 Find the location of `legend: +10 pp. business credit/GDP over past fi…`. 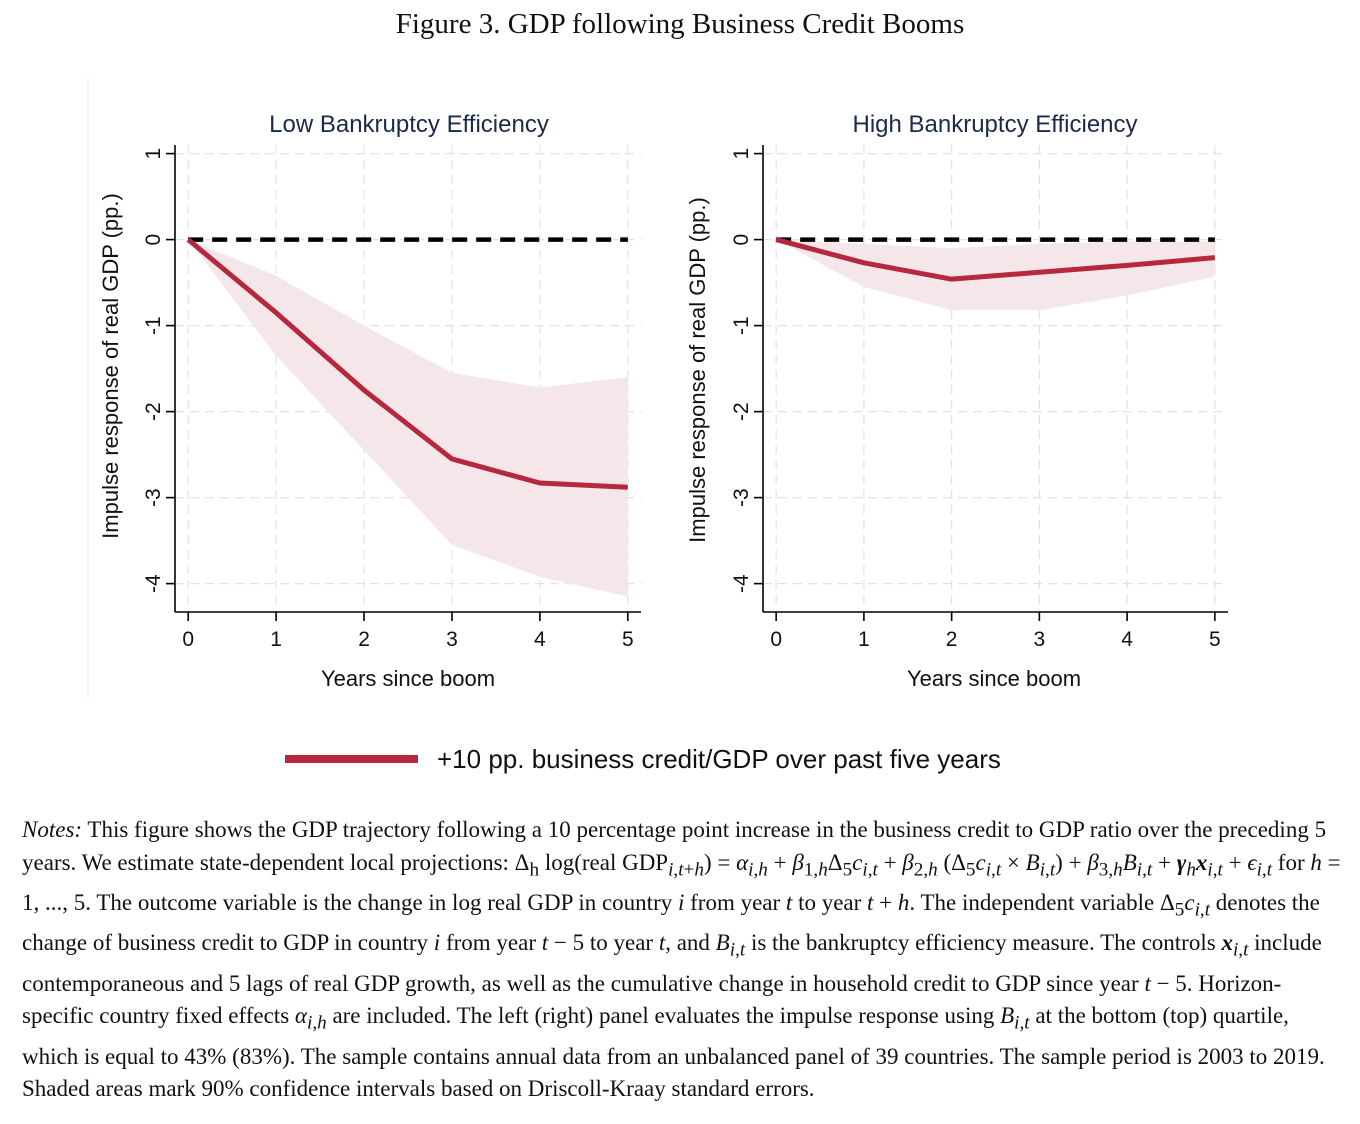

legend: +10 pp. business credit/GDP over past fi… is located at coordinates (643, 759).